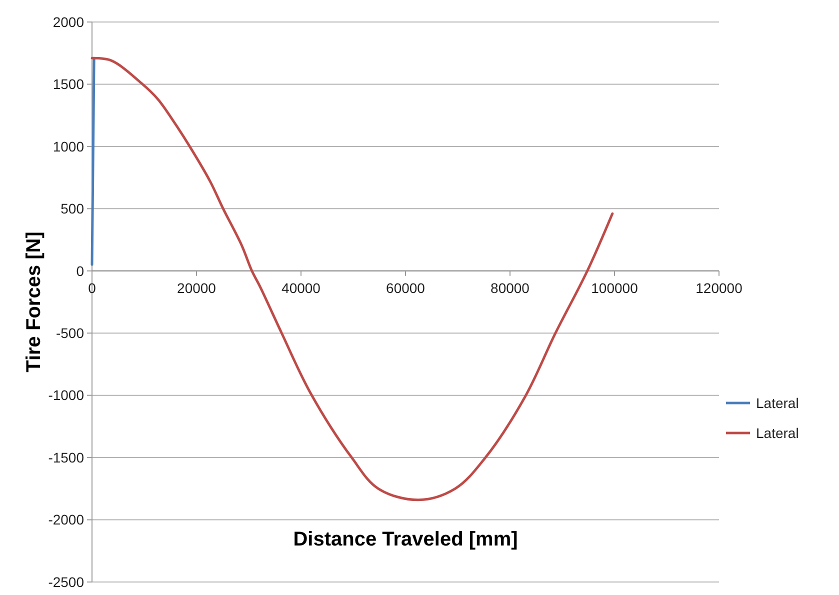 This screenshot has width=839, height=595. What do you see at coordinates (66, 457) in the screenshot?
I see `y-tick-label: -1500` at bounding box center [66, 457].